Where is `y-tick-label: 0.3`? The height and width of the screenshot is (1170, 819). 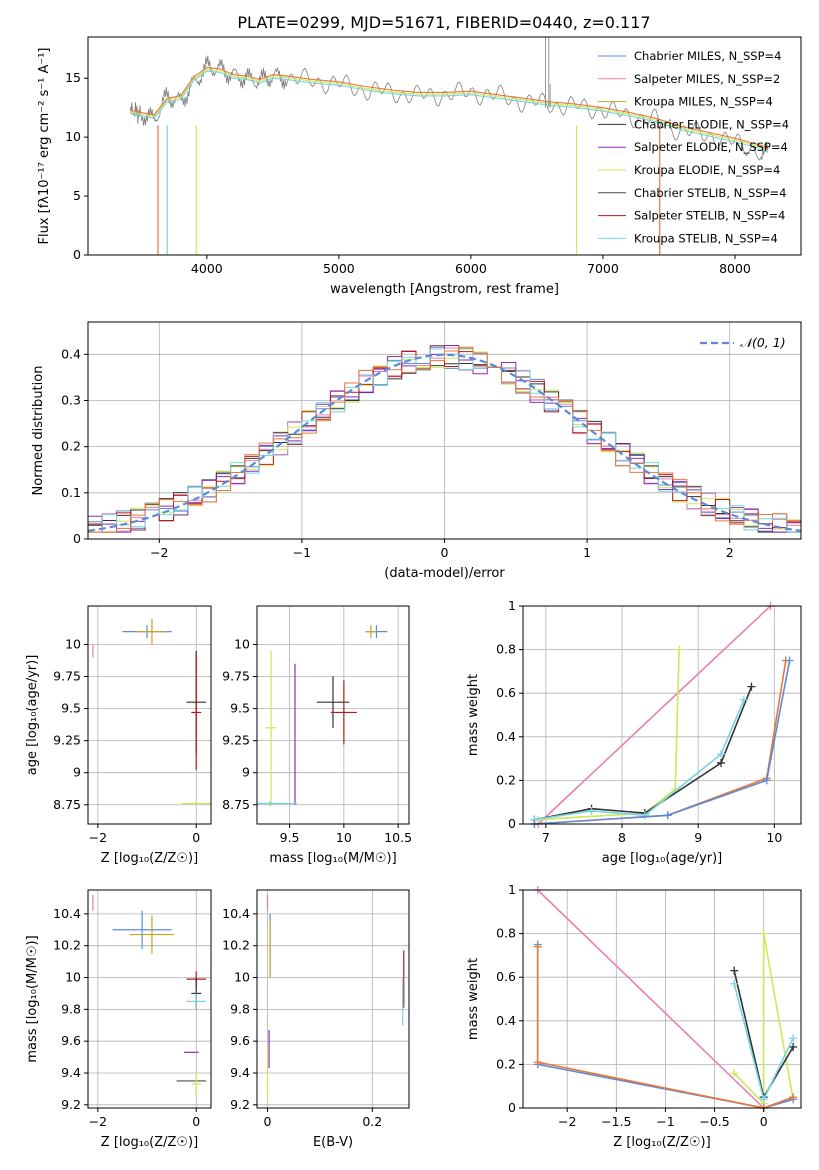 y-tick-label: 0.3 is located at coordinates (71, 399).